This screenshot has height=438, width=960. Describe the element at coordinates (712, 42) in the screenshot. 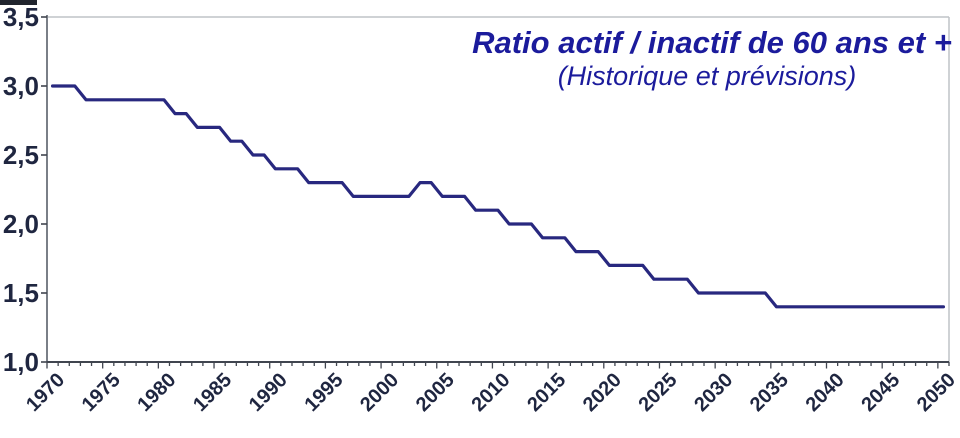

I see `chart-title: Ratio actif / inactif de 60 ans et +` at that location.